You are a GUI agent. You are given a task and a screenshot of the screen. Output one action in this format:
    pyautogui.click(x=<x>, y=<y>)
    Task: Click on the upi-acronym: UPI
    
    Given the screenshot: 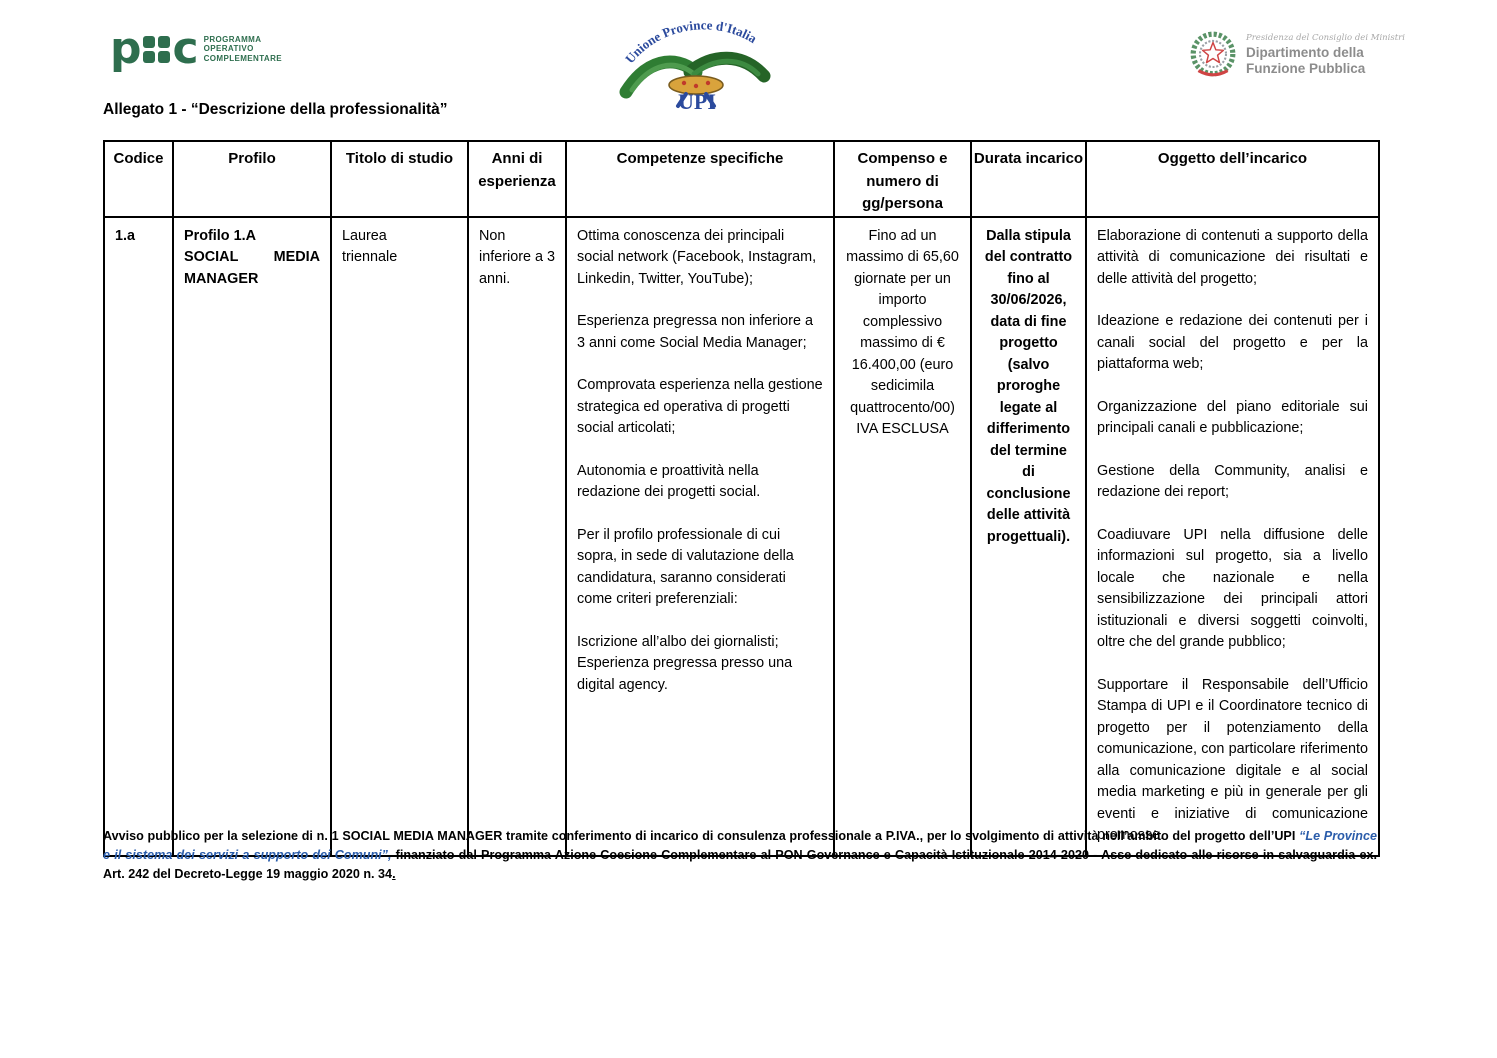 What is the action you would take?
    pyautogui.click(x=697, y=100)
    